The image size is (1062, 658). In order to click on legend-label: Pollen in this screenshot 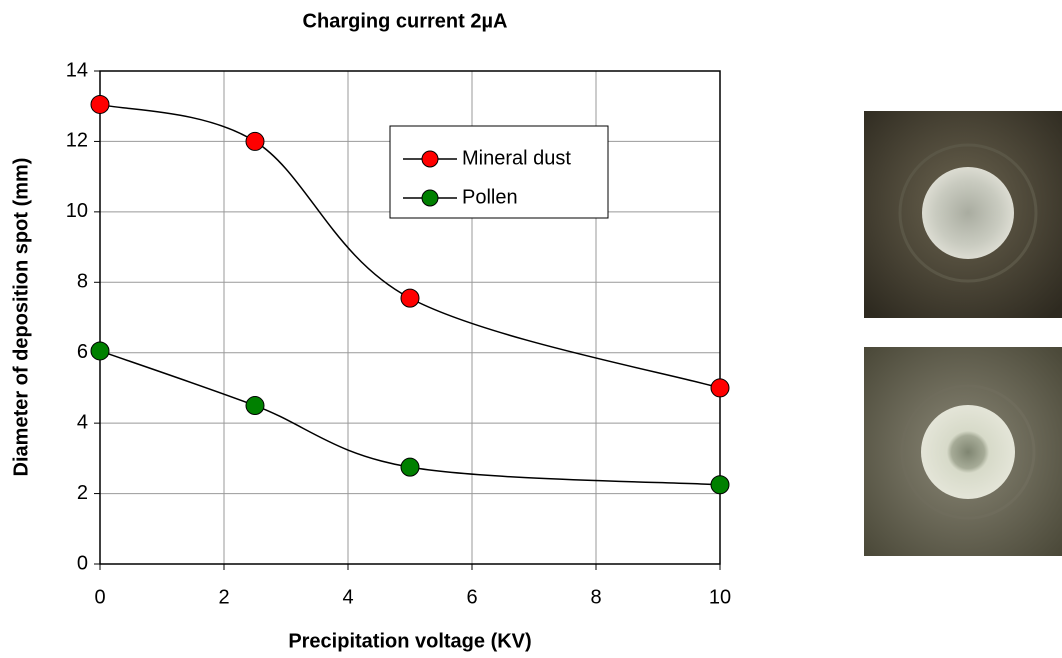, I will do `click(490, 197)`.